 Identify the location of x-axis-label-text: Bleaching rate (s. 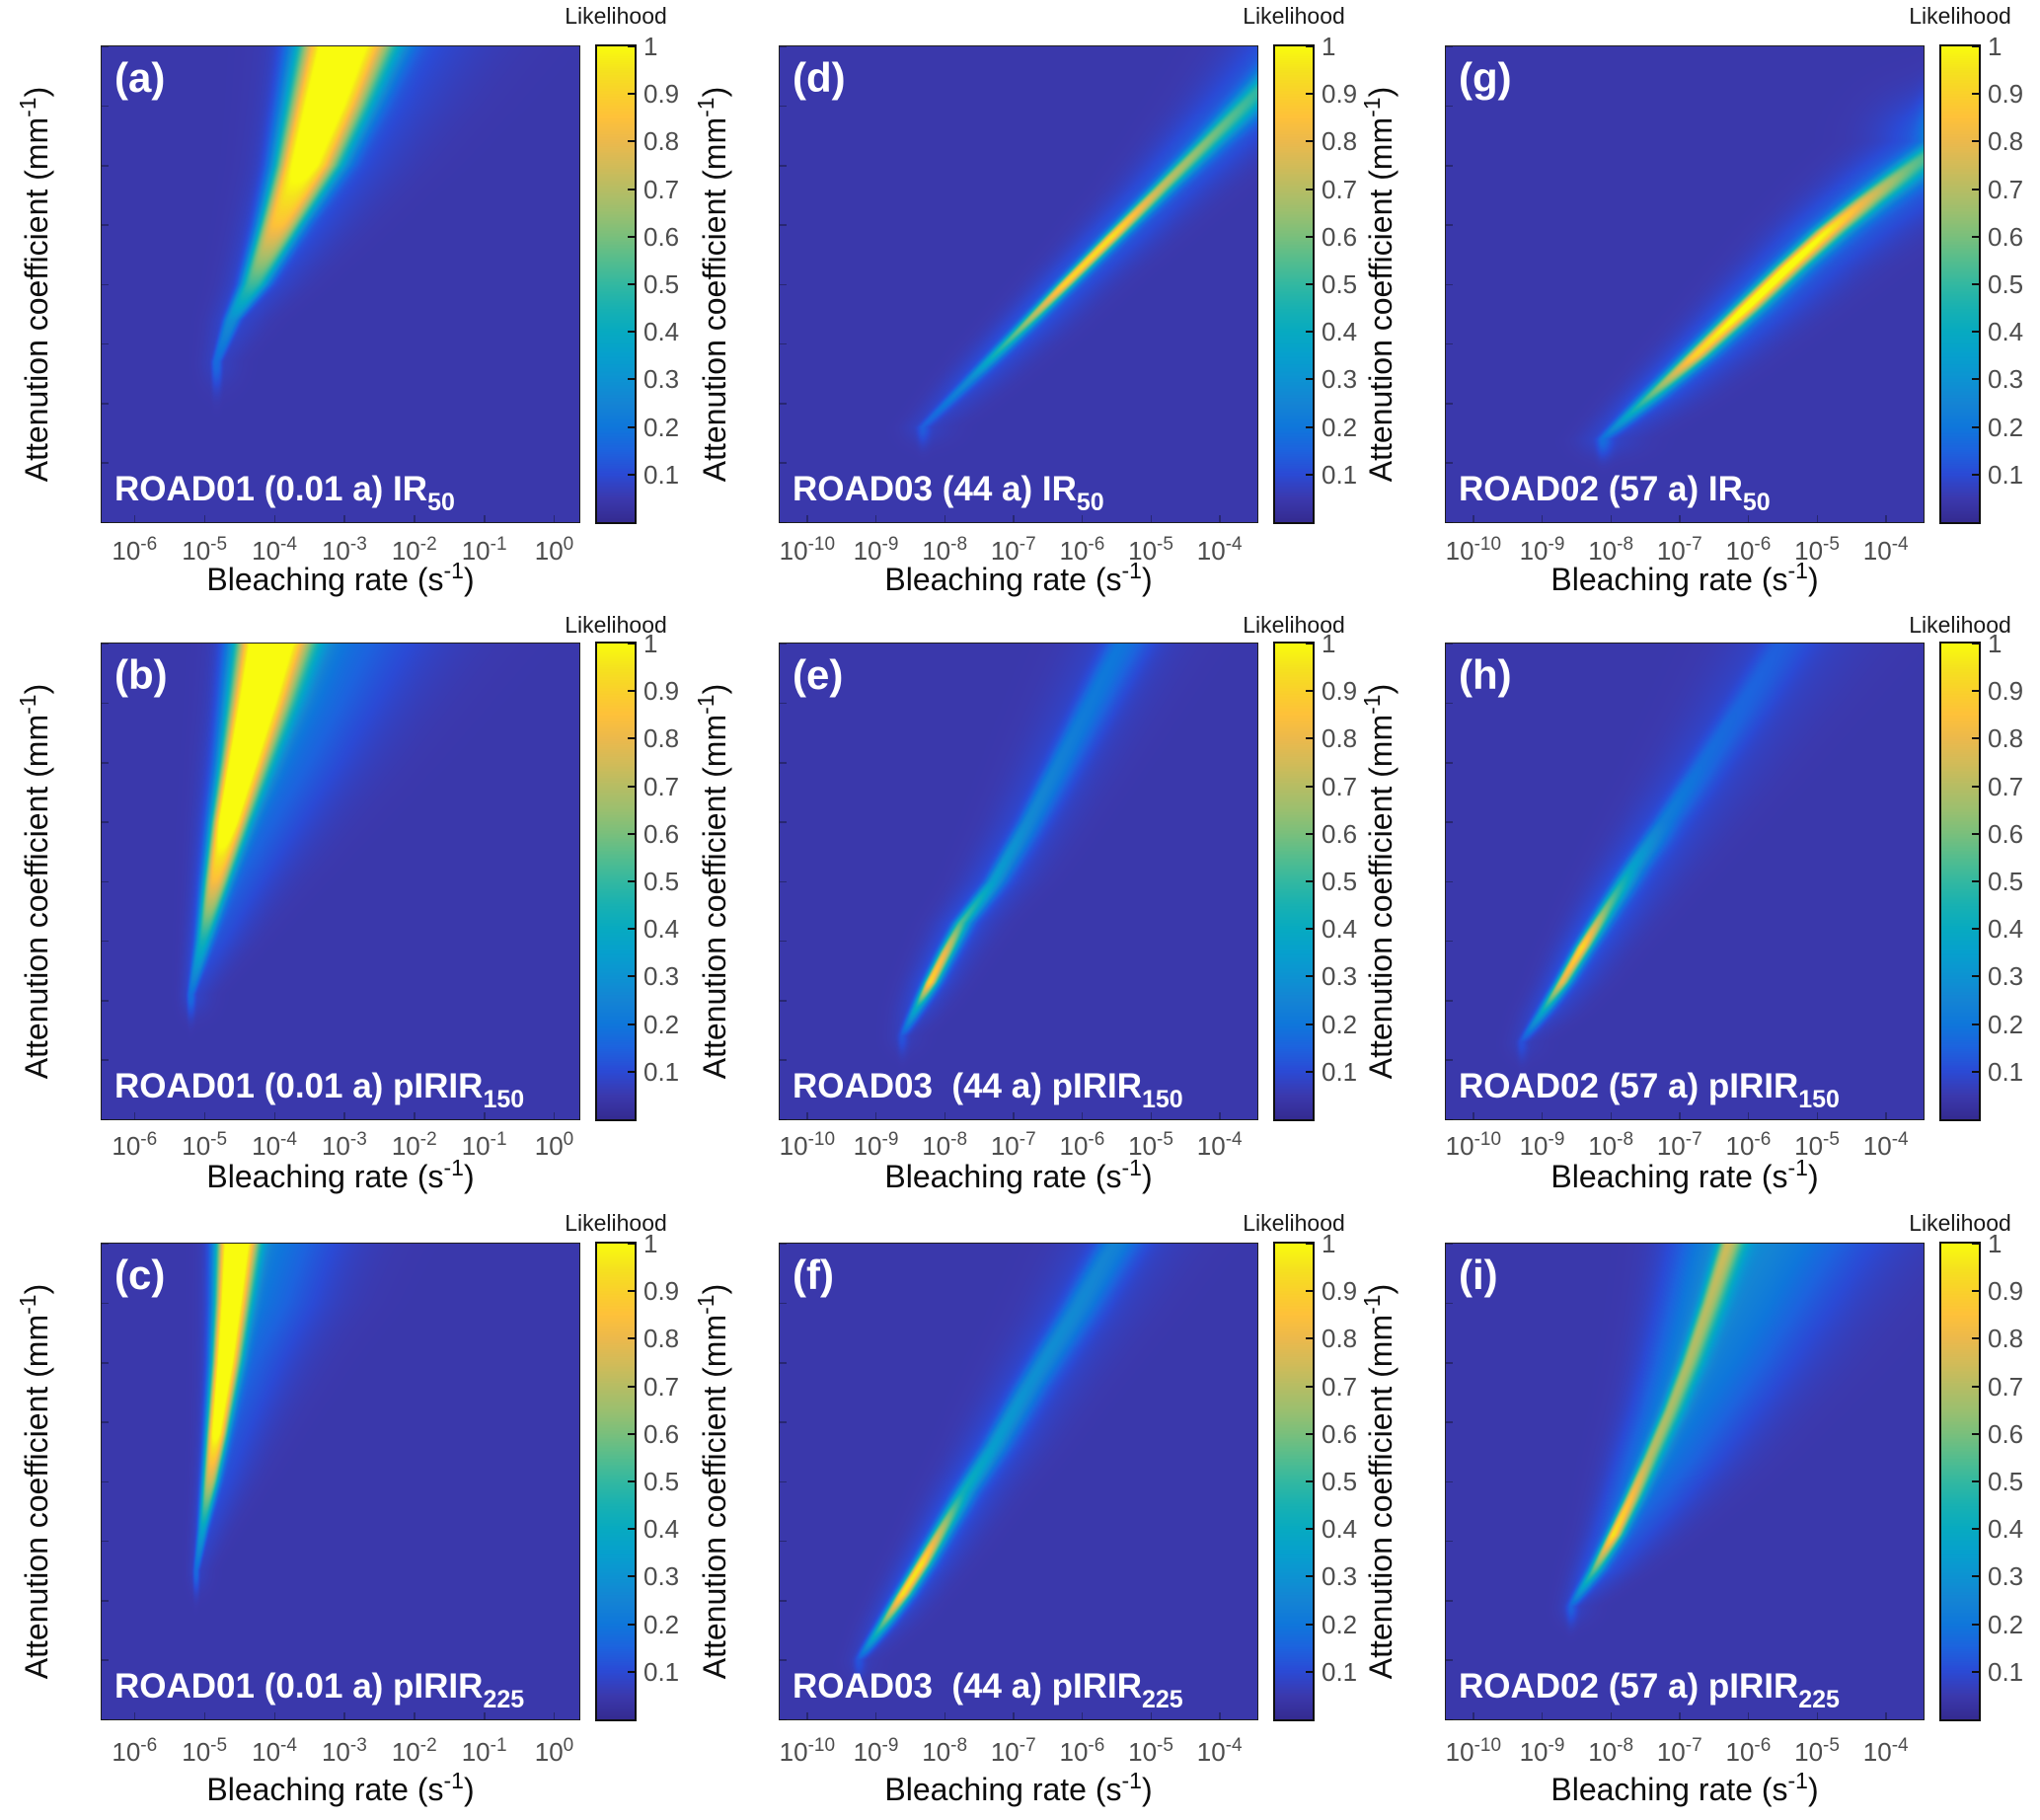
(1003, 579).